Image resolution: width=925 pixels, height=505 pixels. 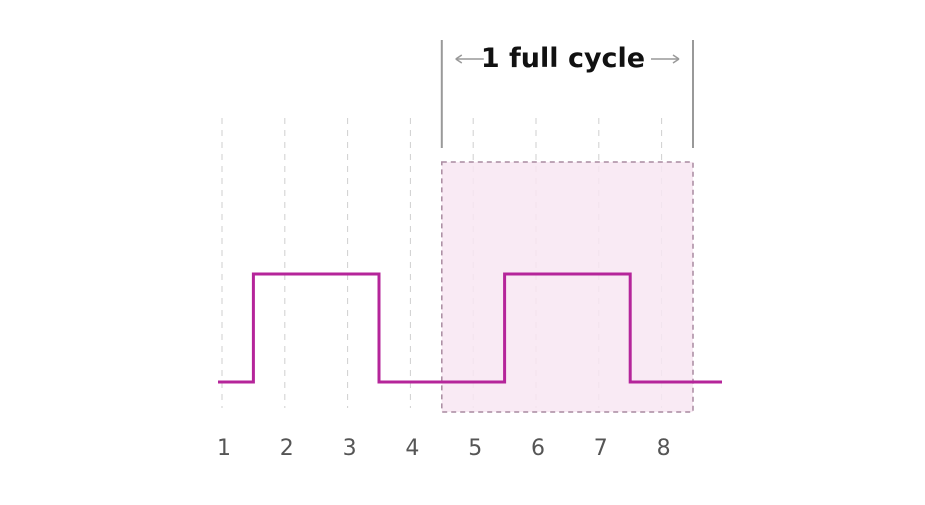 What do you see at coordinates (287, 448) in the screenshot?
I see `tick-label-2: 2` at bounding box center [287, 448].